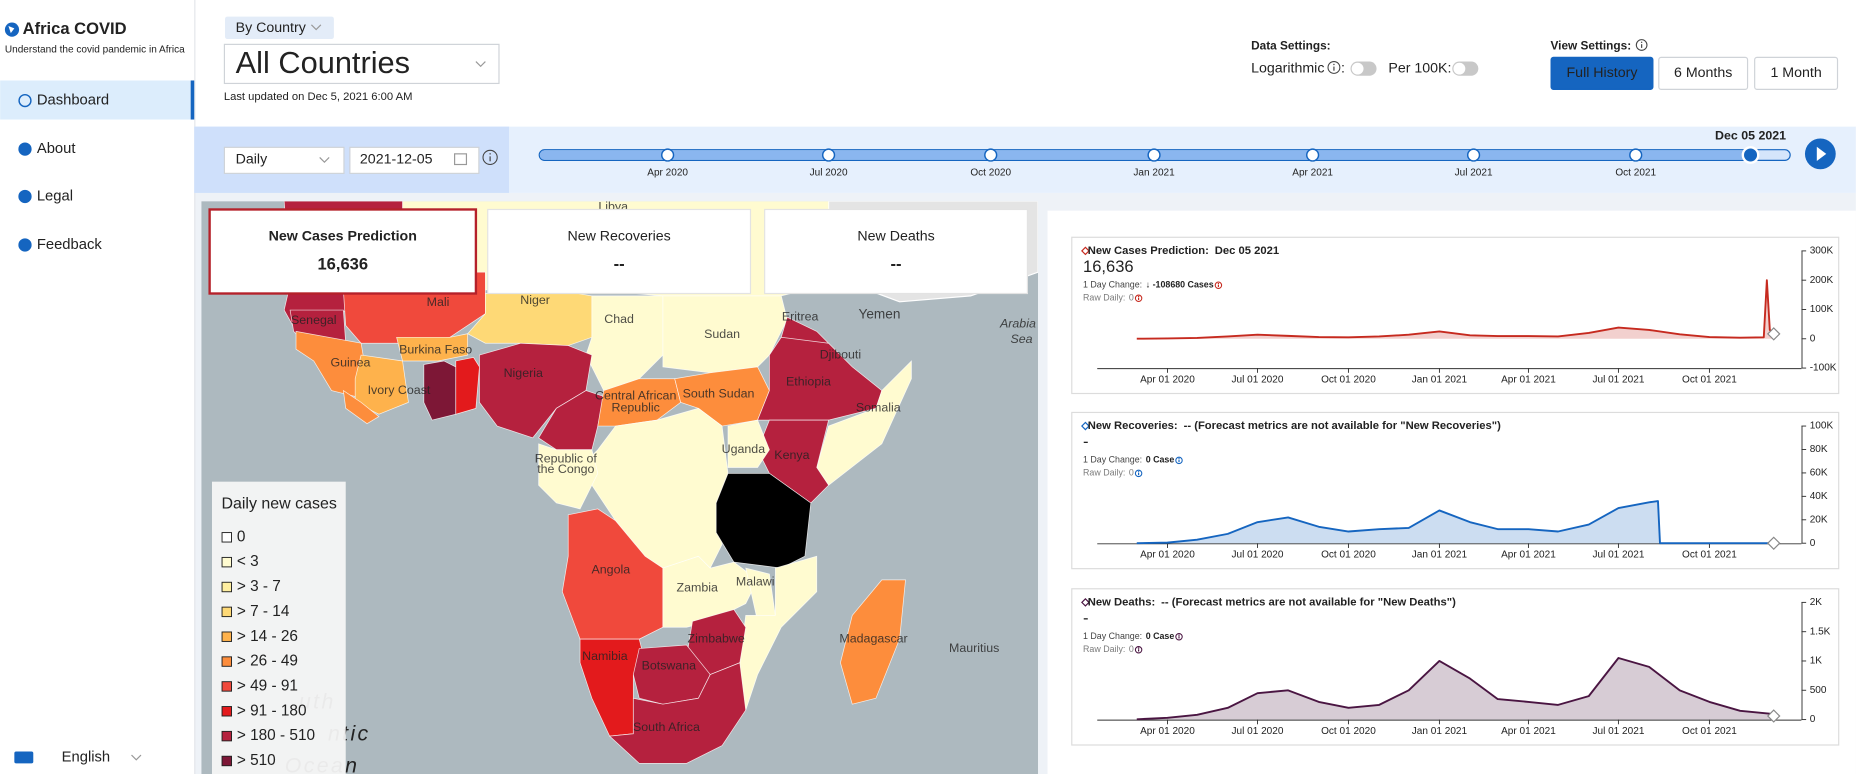 Image resolution: width=1856 pixels, height=774 pixels. Describe the element at coordinates (1635, 172) in the screenshot. I see `slider-tick-label: Oct 2021` at that location.